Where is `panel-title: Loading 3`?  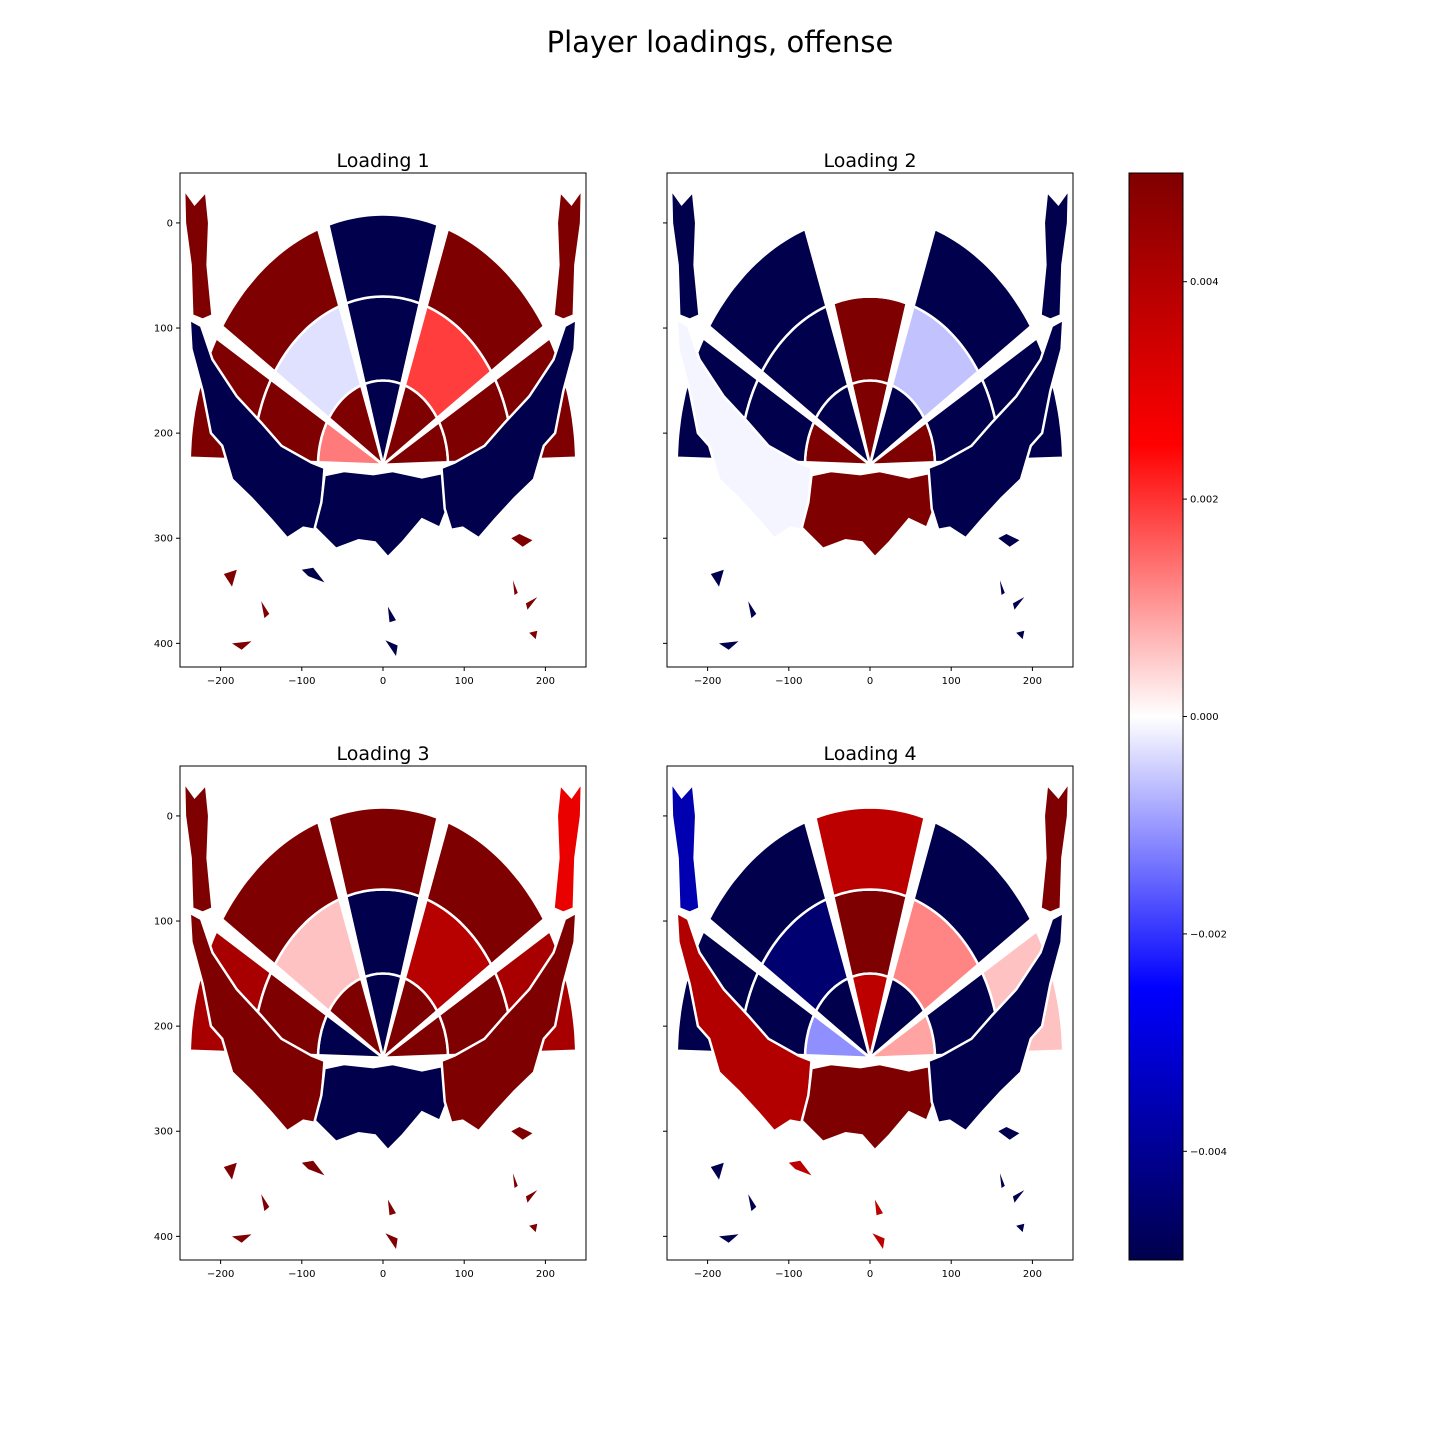 panel-title: Loading 3 is located at coordinates (382, 754).